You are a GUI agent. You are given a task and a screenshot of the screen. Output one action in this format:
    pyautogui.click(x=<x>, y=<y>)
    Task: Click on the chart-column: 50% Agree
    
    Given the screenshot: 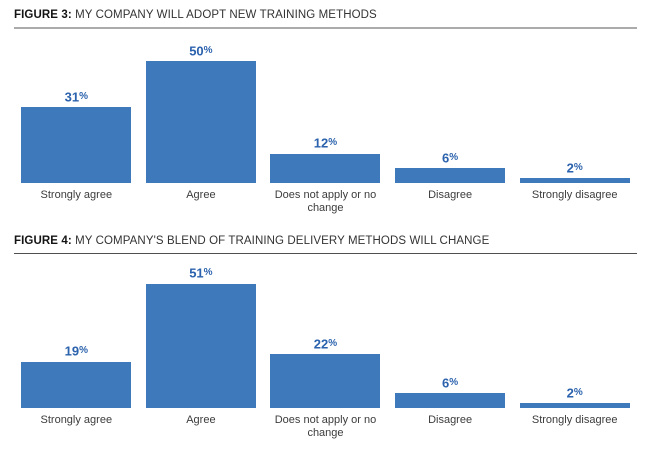 What is the action you would take?
    pyautogui.click(x=201, y=123)
    